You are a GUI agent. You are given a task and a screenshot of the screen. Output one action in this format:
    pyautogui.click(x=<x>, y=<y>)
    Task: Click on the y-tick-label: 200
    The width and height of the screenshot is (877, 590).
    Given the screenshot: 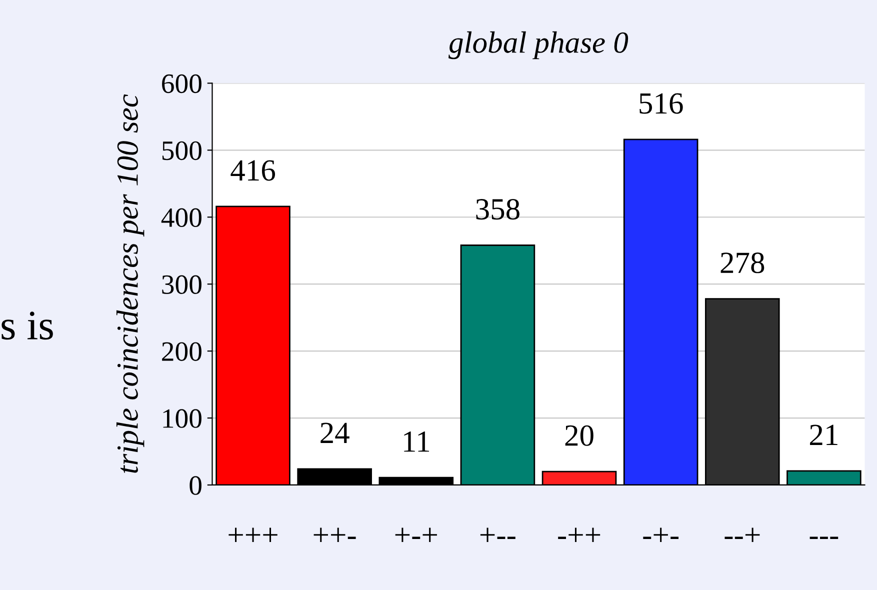 What is the action you would take?
    pyautogui.click(x=182, y=351)
    